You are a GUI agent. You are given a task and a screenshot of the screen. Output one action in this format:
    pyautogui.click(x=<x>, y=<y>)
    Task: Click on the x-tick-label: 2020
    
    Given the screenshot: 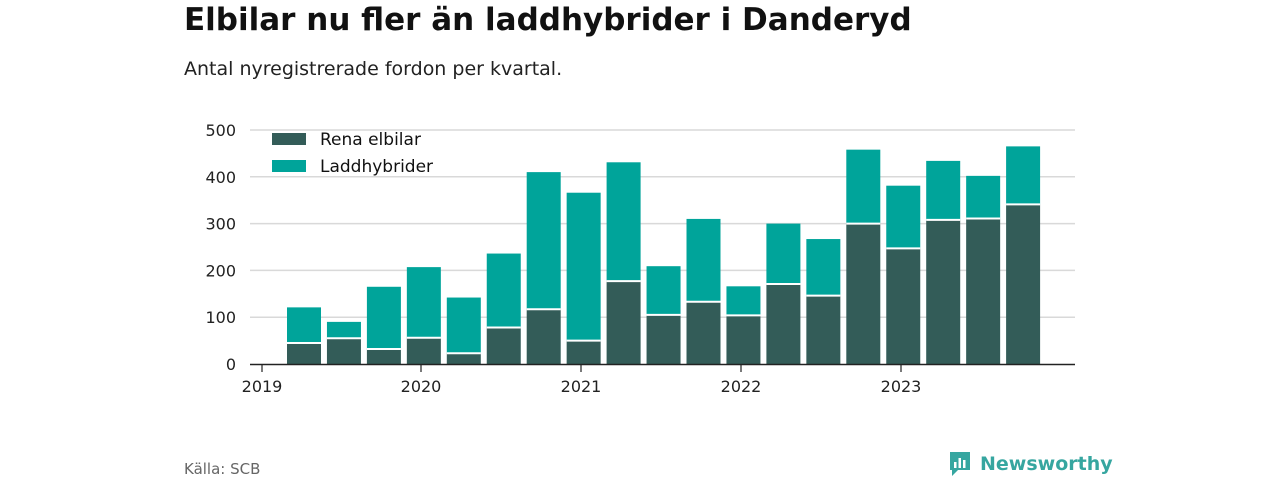 What is the action you would take?
    pyautogui.click(x=421, y=386)
    